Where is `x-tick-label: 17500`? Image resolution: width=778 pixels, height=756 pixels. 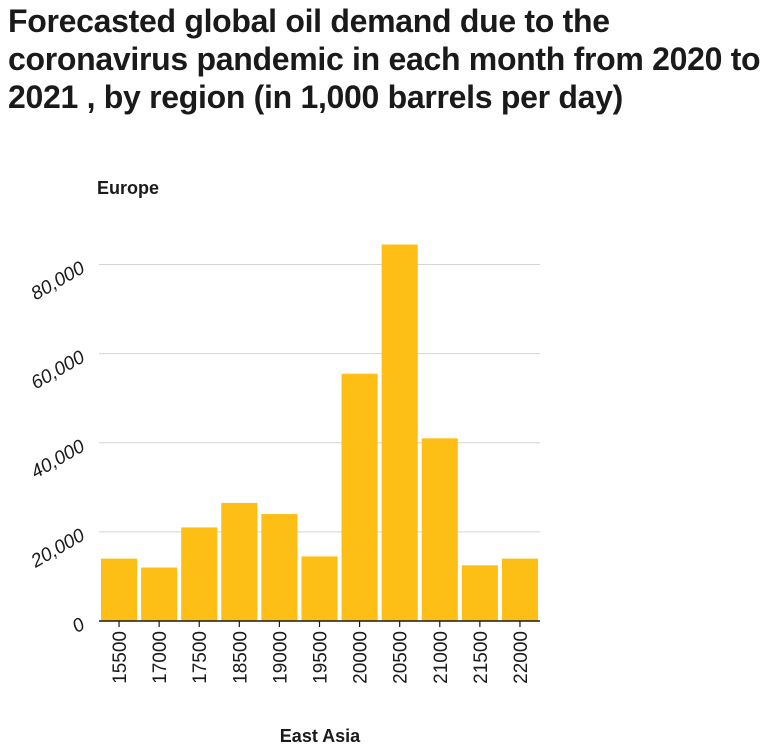 x-tick-label: 17500 is located at coordinates (200, 657).